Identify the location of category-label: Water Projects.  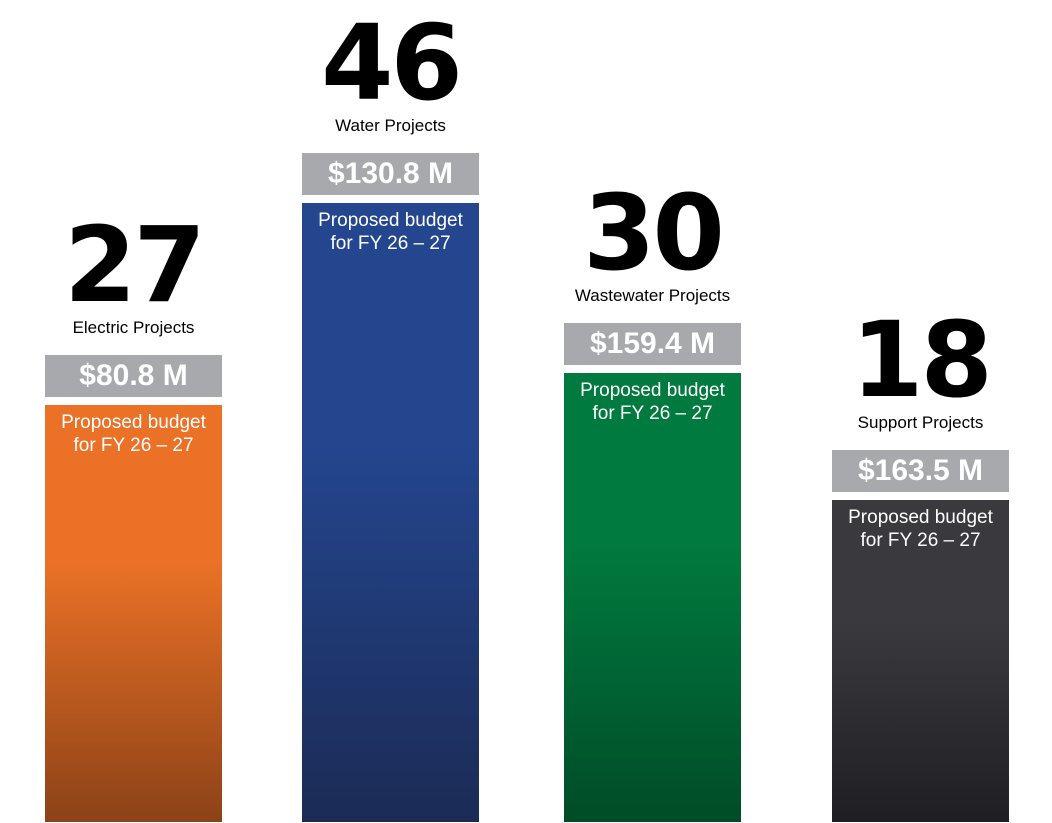
(390, 125).